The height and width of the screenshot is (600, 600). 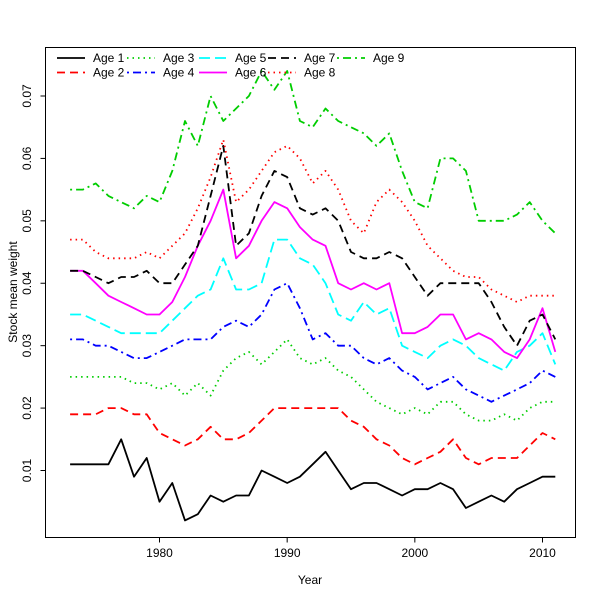 I want to click on legend-label: Age 4, so click(x=179, y=73).